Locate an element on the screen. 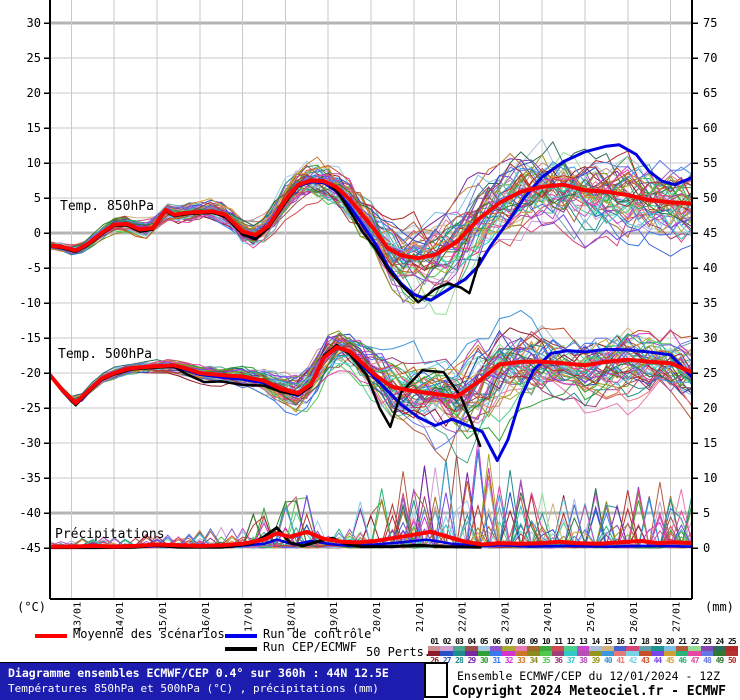  svg-text: 15 is located at coordinates (34, 128).